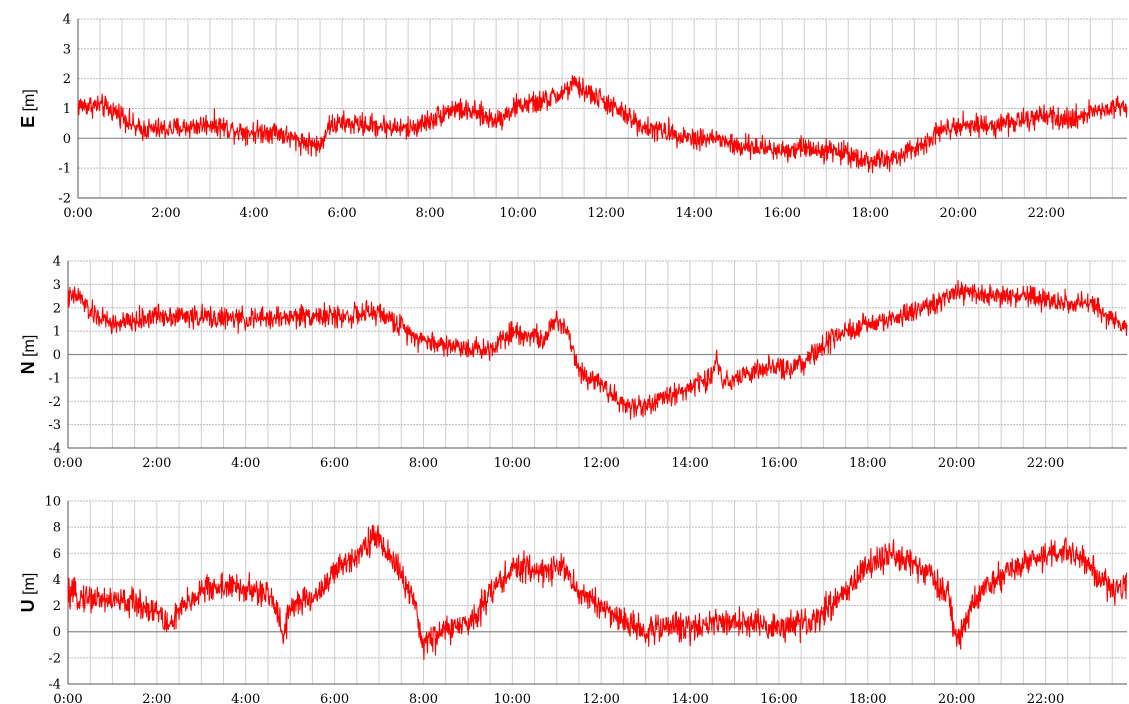 The width and height of the screenshot is (1129, 704). Describe the element at coordinates (602, 124) in the screenshot. I see `series-line` at that location.